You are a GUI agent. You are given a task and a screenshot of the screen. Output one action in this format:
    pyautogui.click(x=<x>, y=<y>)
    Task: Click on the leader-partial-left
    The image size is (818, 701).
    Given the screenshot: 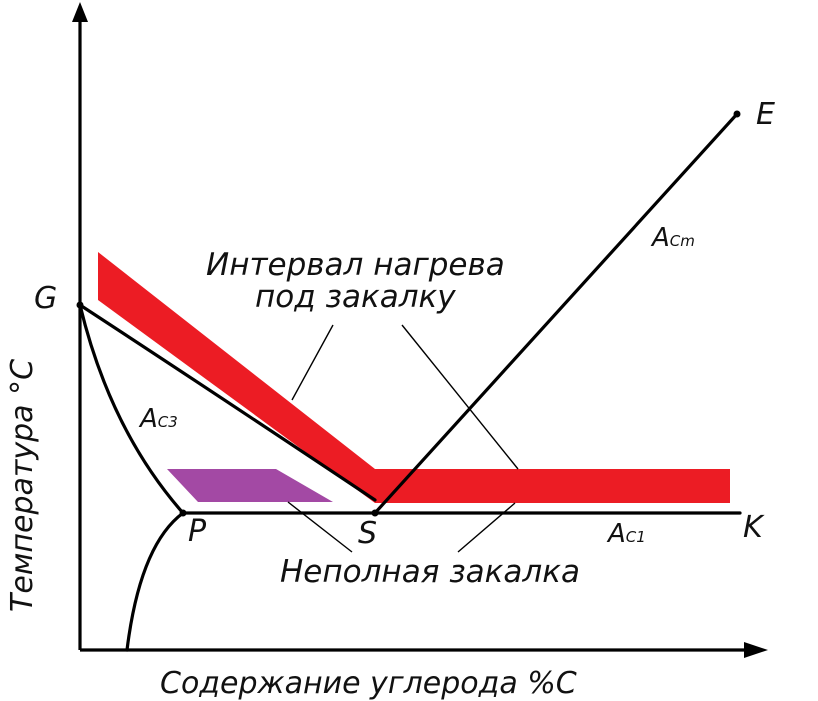 What is the action you would take?
    pyautogui.click(x=320, y=527)
    